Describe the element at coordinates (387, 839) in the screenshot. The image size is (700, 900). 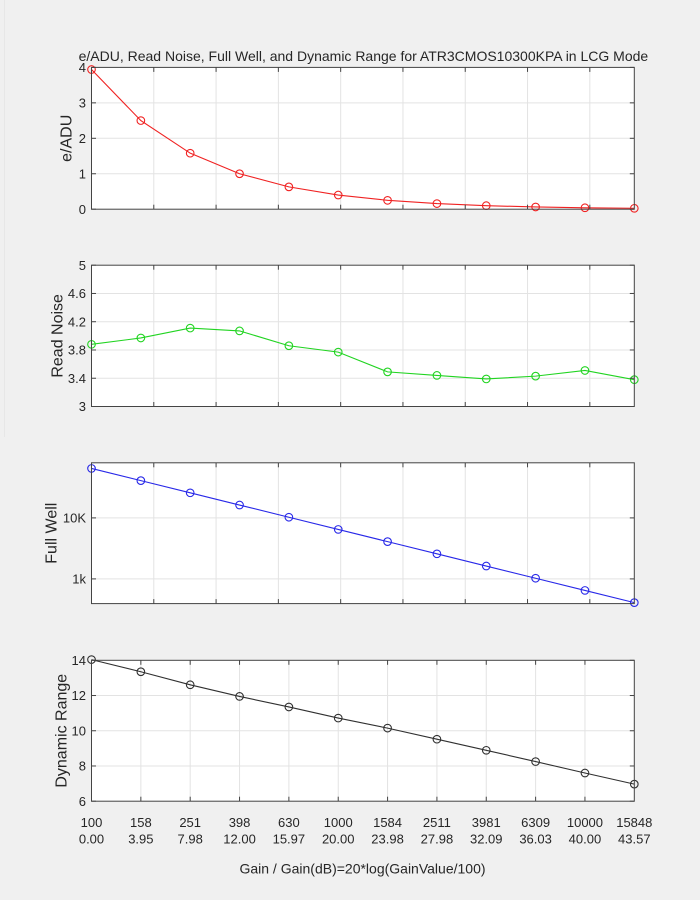
I see `svg-text: 23.98` at that location.